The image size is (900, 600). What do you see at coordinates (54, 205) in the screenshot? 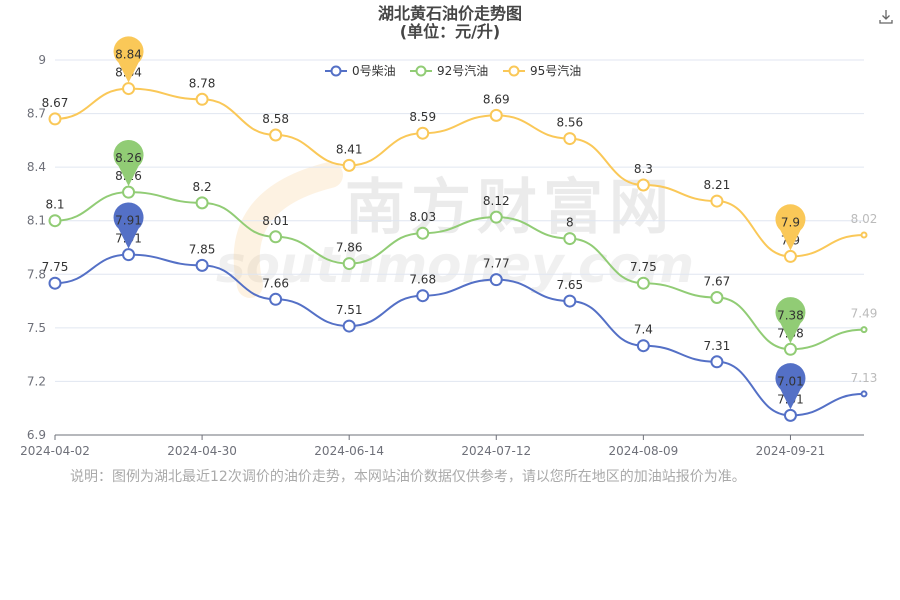
I see `data-label: 8.1` at bounding box center [54, 205].